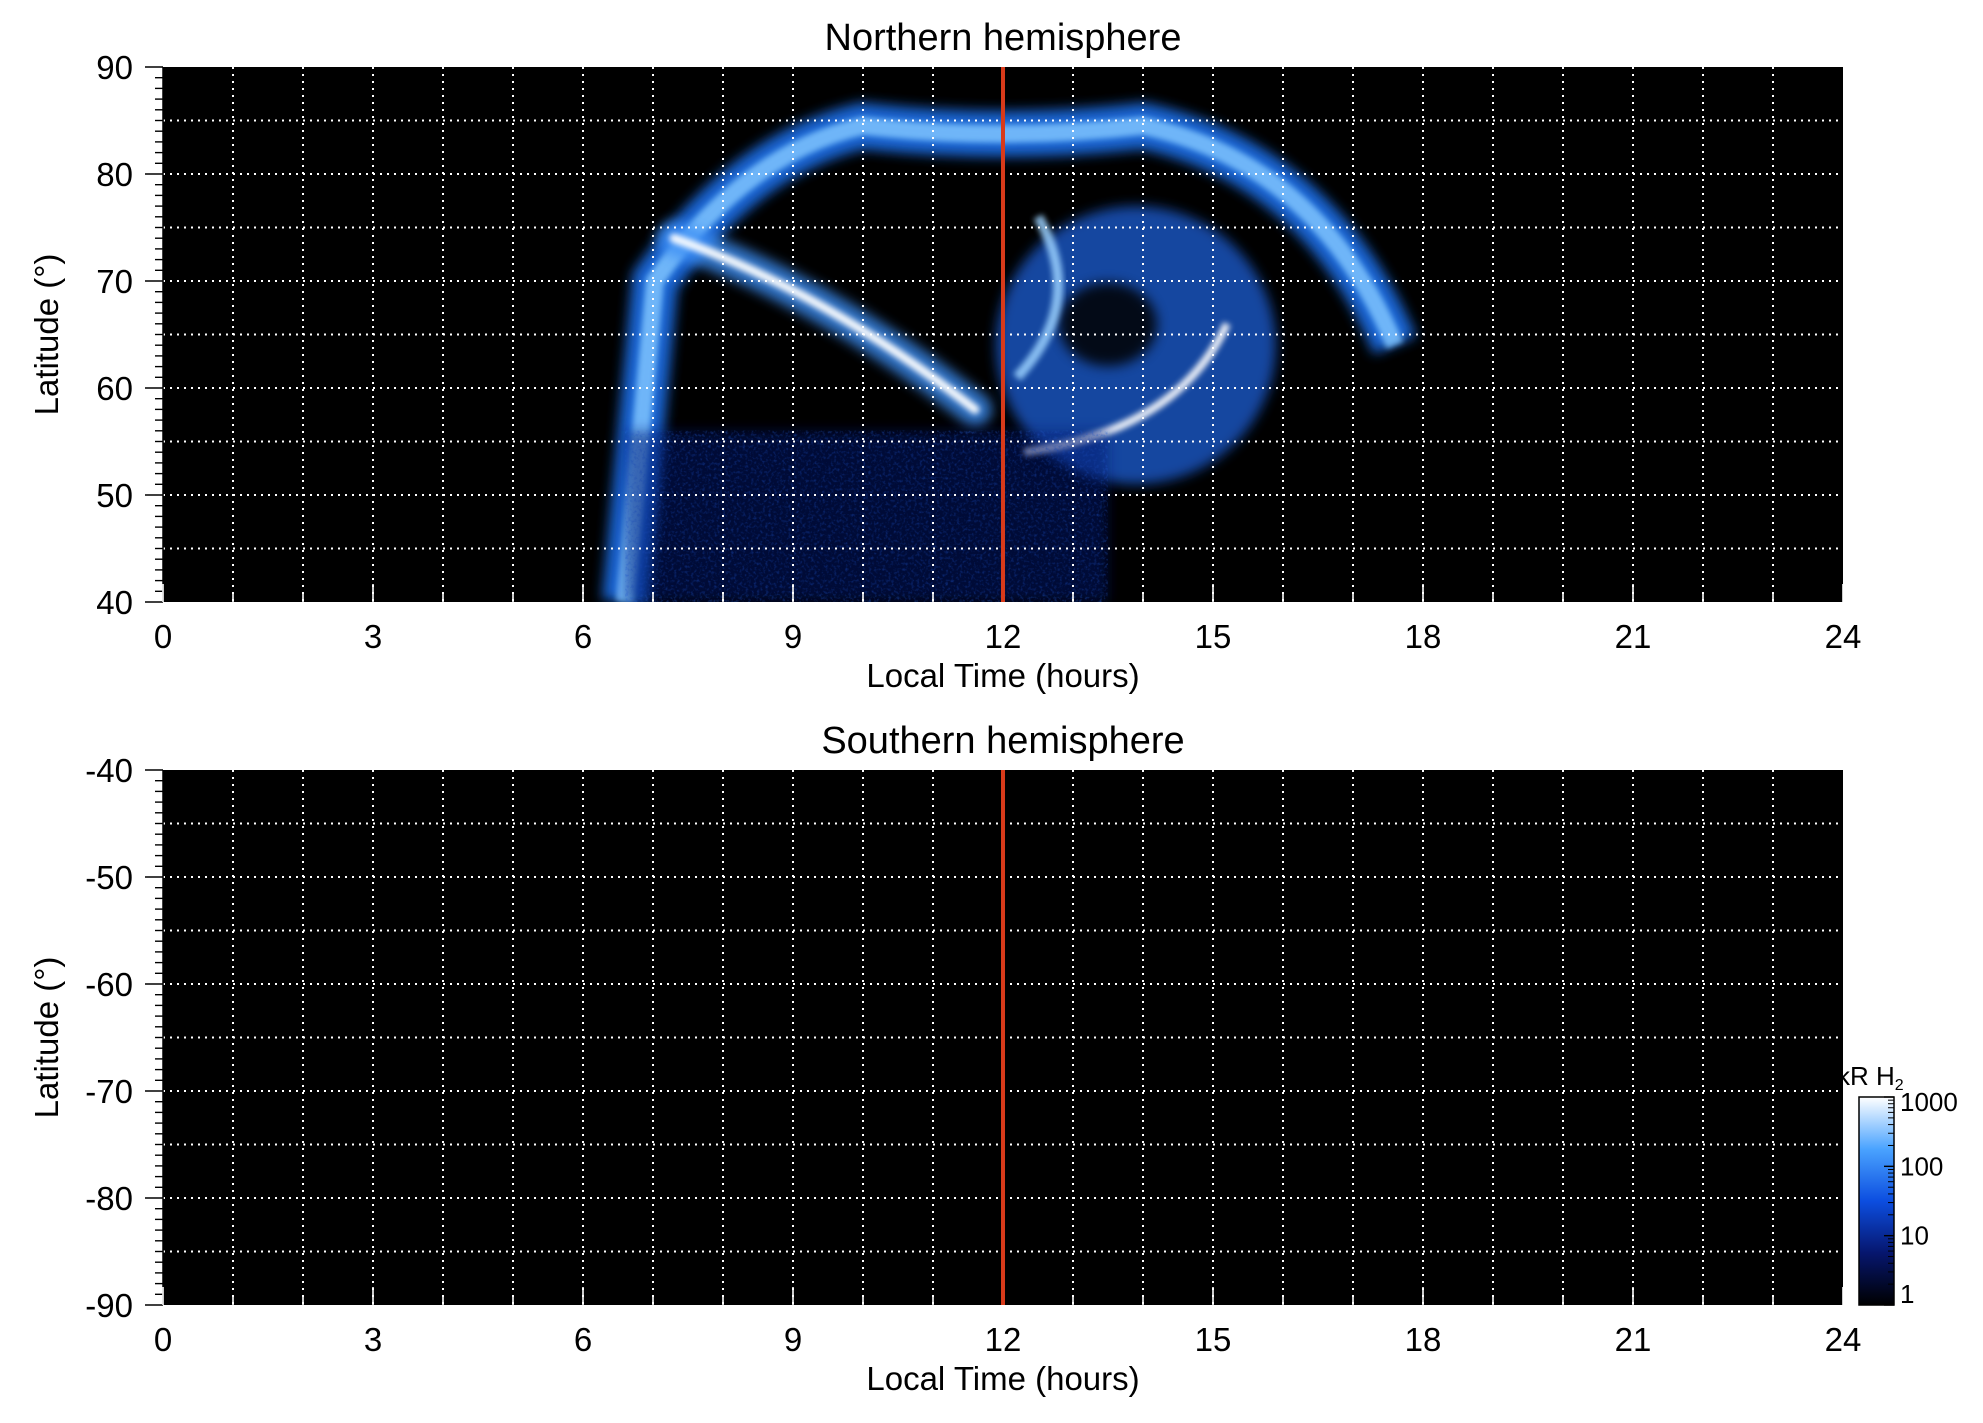  I want to click on southern-x-ticks: 0 3 6 9 12 15 18 21 24, so click(1008, 1322).